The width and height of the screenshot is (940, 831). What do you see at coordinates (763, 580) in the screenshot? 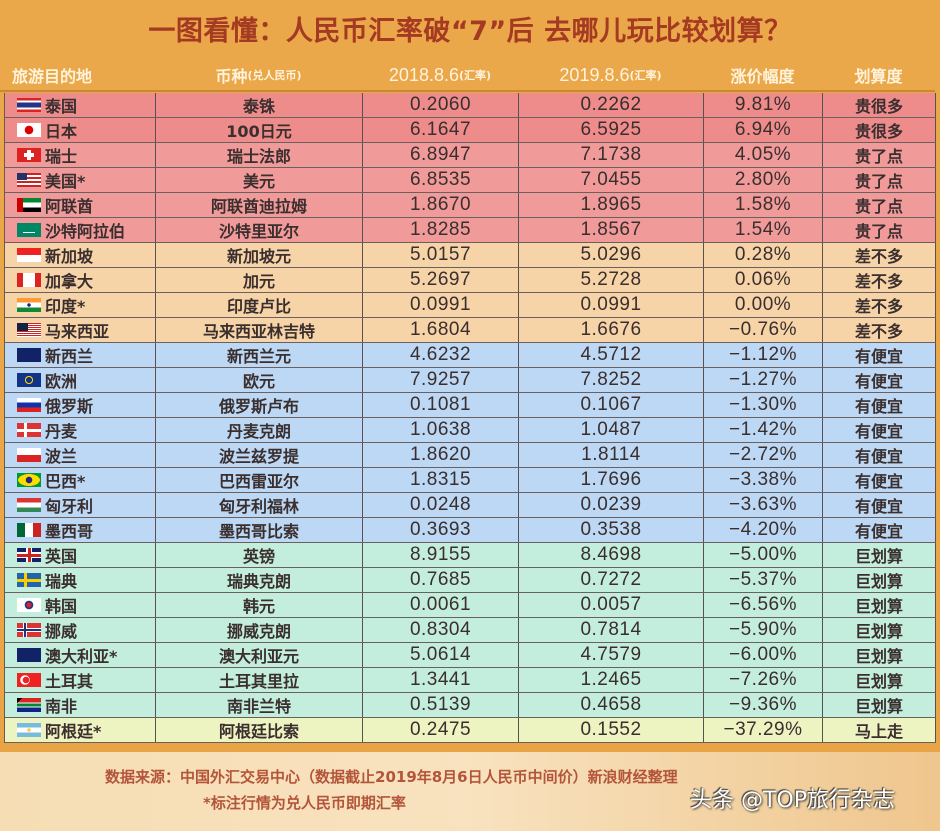
I see `change-cell: −5.37%` at bounding box center [763, 580].